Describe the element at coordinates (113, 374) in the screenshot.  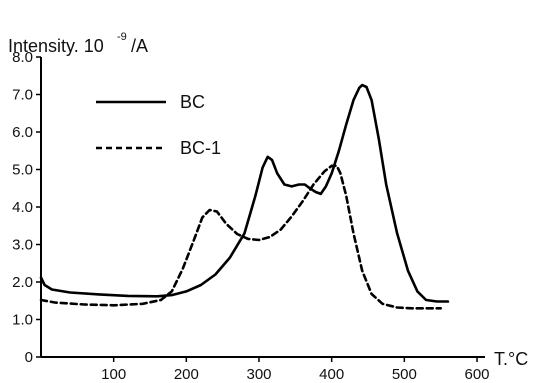
I see `x-tick-label: 100` at that location.